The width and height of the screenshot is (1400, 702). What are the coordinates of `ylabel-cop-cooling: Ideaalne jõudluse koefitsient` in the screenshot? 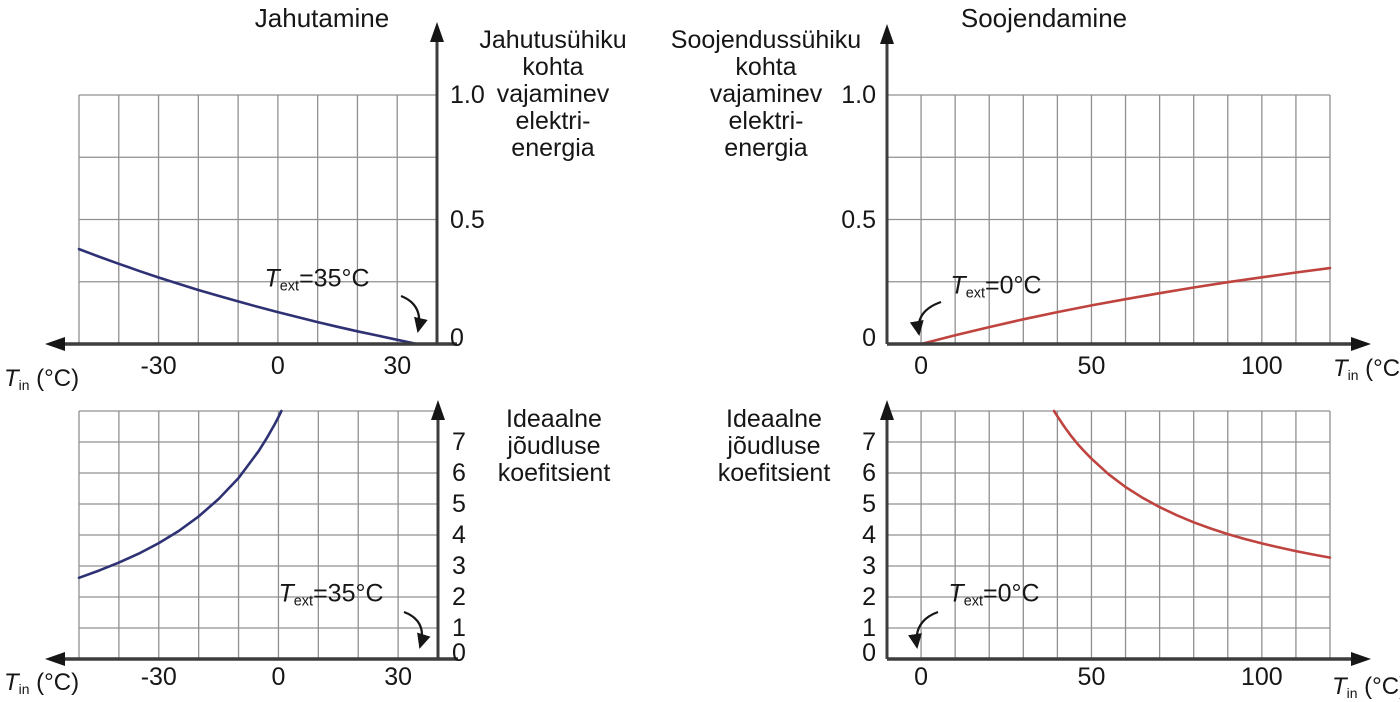 It's located at (554, 446).